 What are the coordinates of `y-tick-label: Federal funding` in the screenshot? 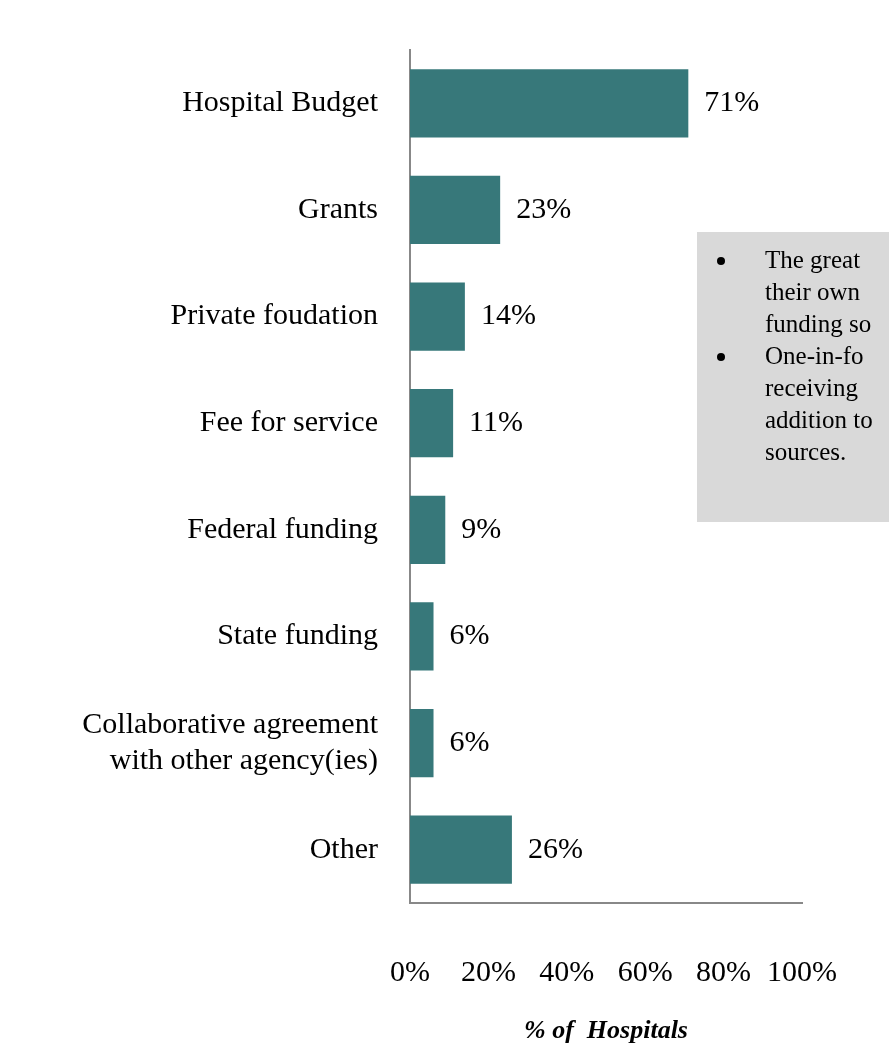 It's located at (282, 527).